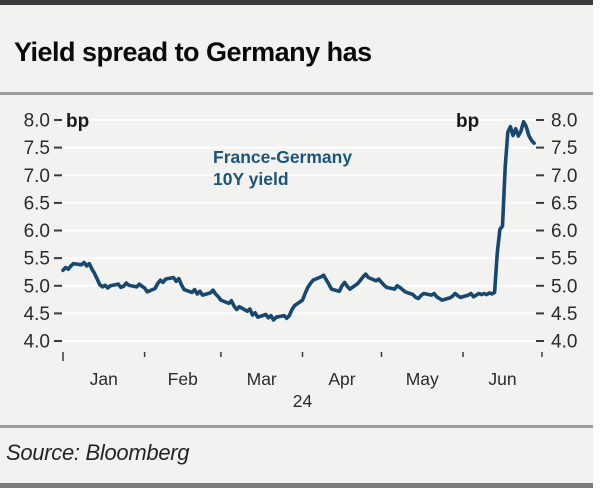  What do you see at coordinates (282, 157) in the screenshot?
I see `svg-text: France-Germany` at bounding box center [282, 157].